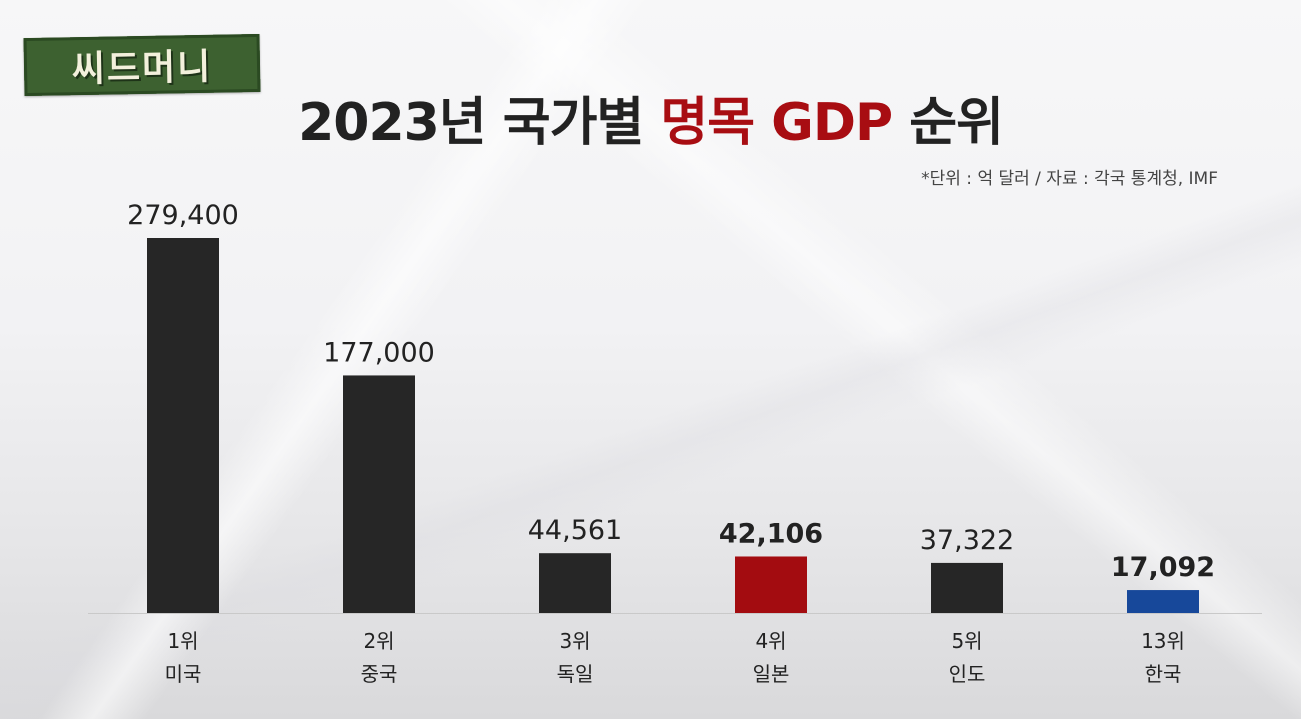  What do you see at coordinates (182, 641) in the screenshot?
I see `rank-label-1: 1위` at bounding box center [182, 641].